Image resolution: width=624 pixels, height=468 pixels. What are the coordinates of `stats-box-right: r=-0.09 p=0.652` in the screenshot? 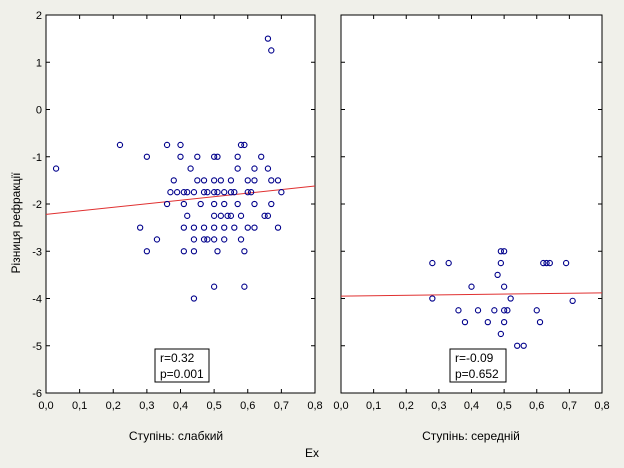 It's located at (478, 365).